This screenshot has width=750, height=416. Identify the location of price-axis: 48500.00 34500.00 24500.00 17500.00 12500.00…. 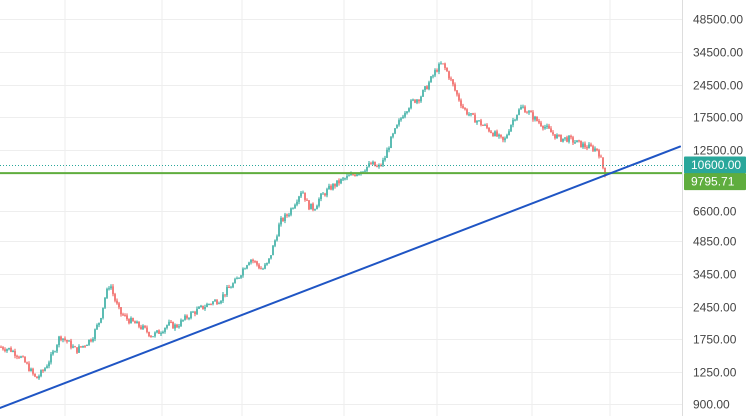
(713, 208).